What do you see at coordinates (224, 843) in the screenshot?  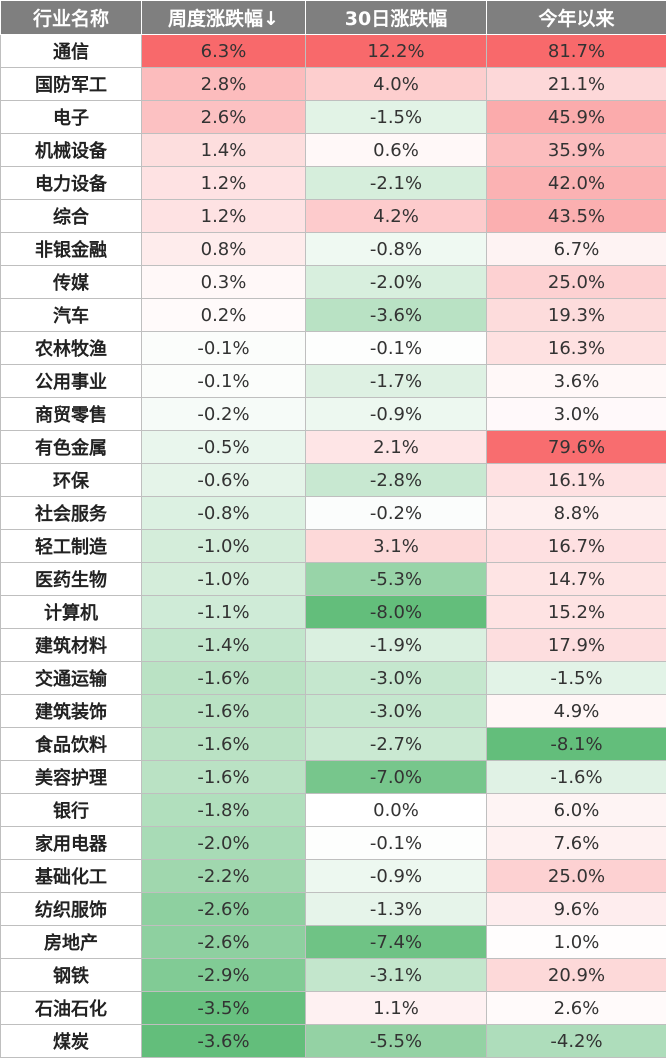 I see `weekly-change-cell: -2.0%` at bounding box center [224, 843].